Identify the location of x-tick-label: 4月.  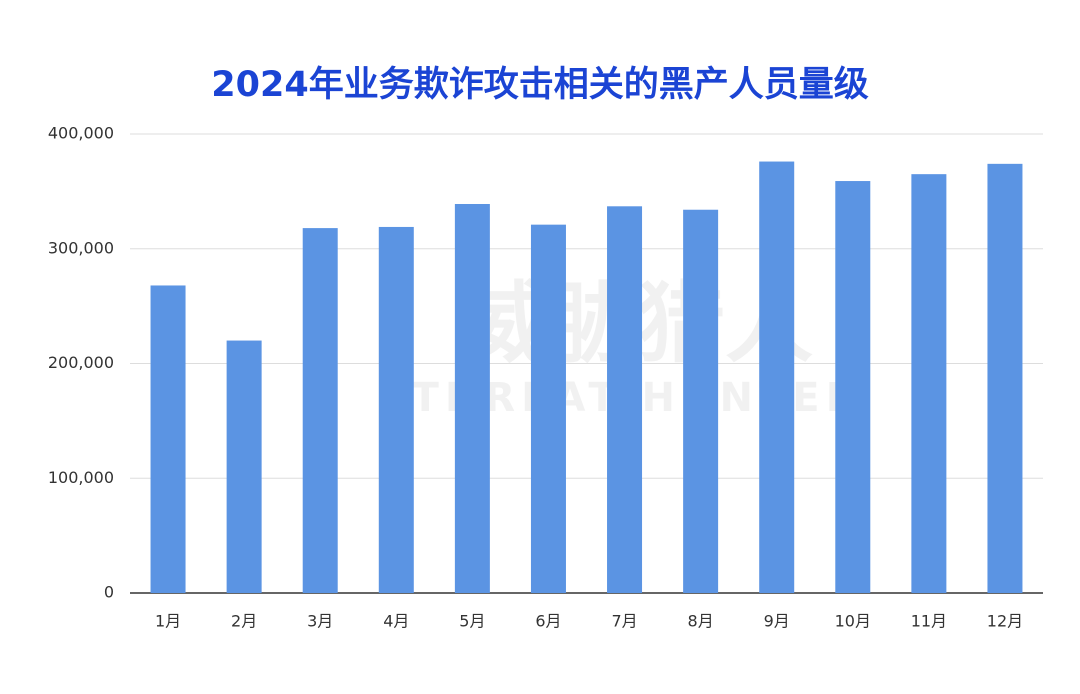
(396, 621).